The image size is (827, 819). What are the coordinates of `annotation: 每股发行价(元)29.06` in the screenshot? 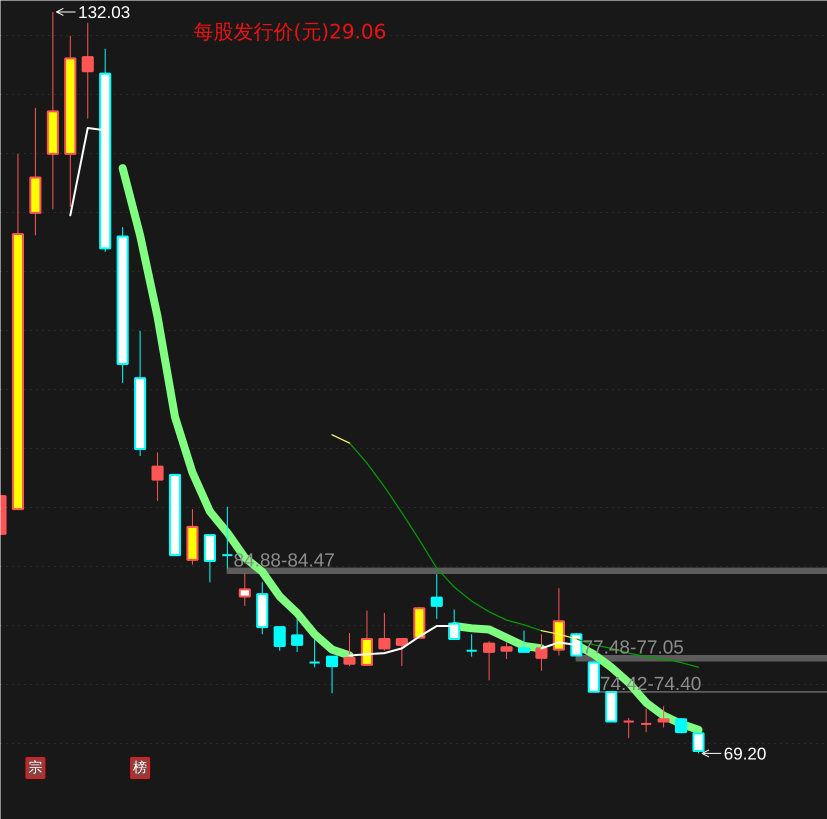 It's located at (290, 32).